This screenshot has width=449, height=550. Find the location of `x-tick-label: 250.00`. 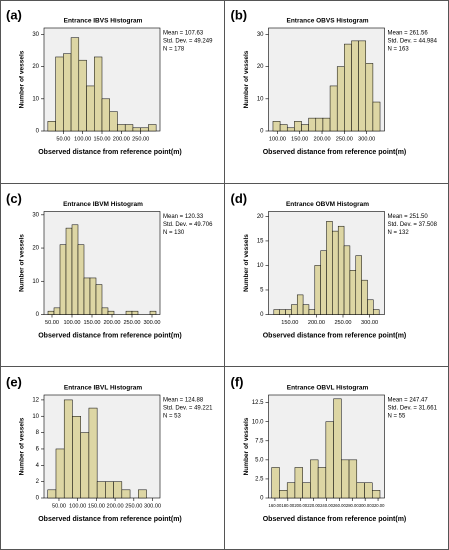

x-tick-label: 250.00 is located at coordinates (131, 323).